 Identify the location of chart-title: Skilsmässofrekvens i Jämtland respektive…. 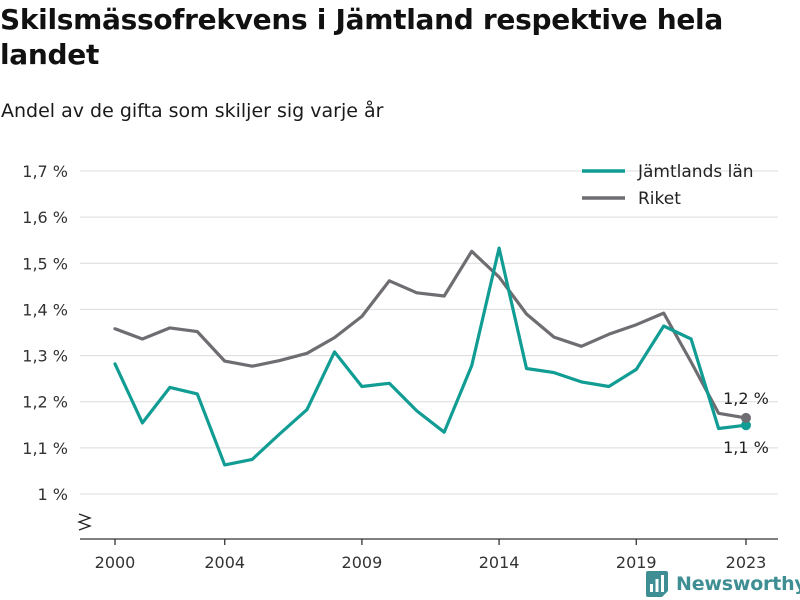
(361, 37).